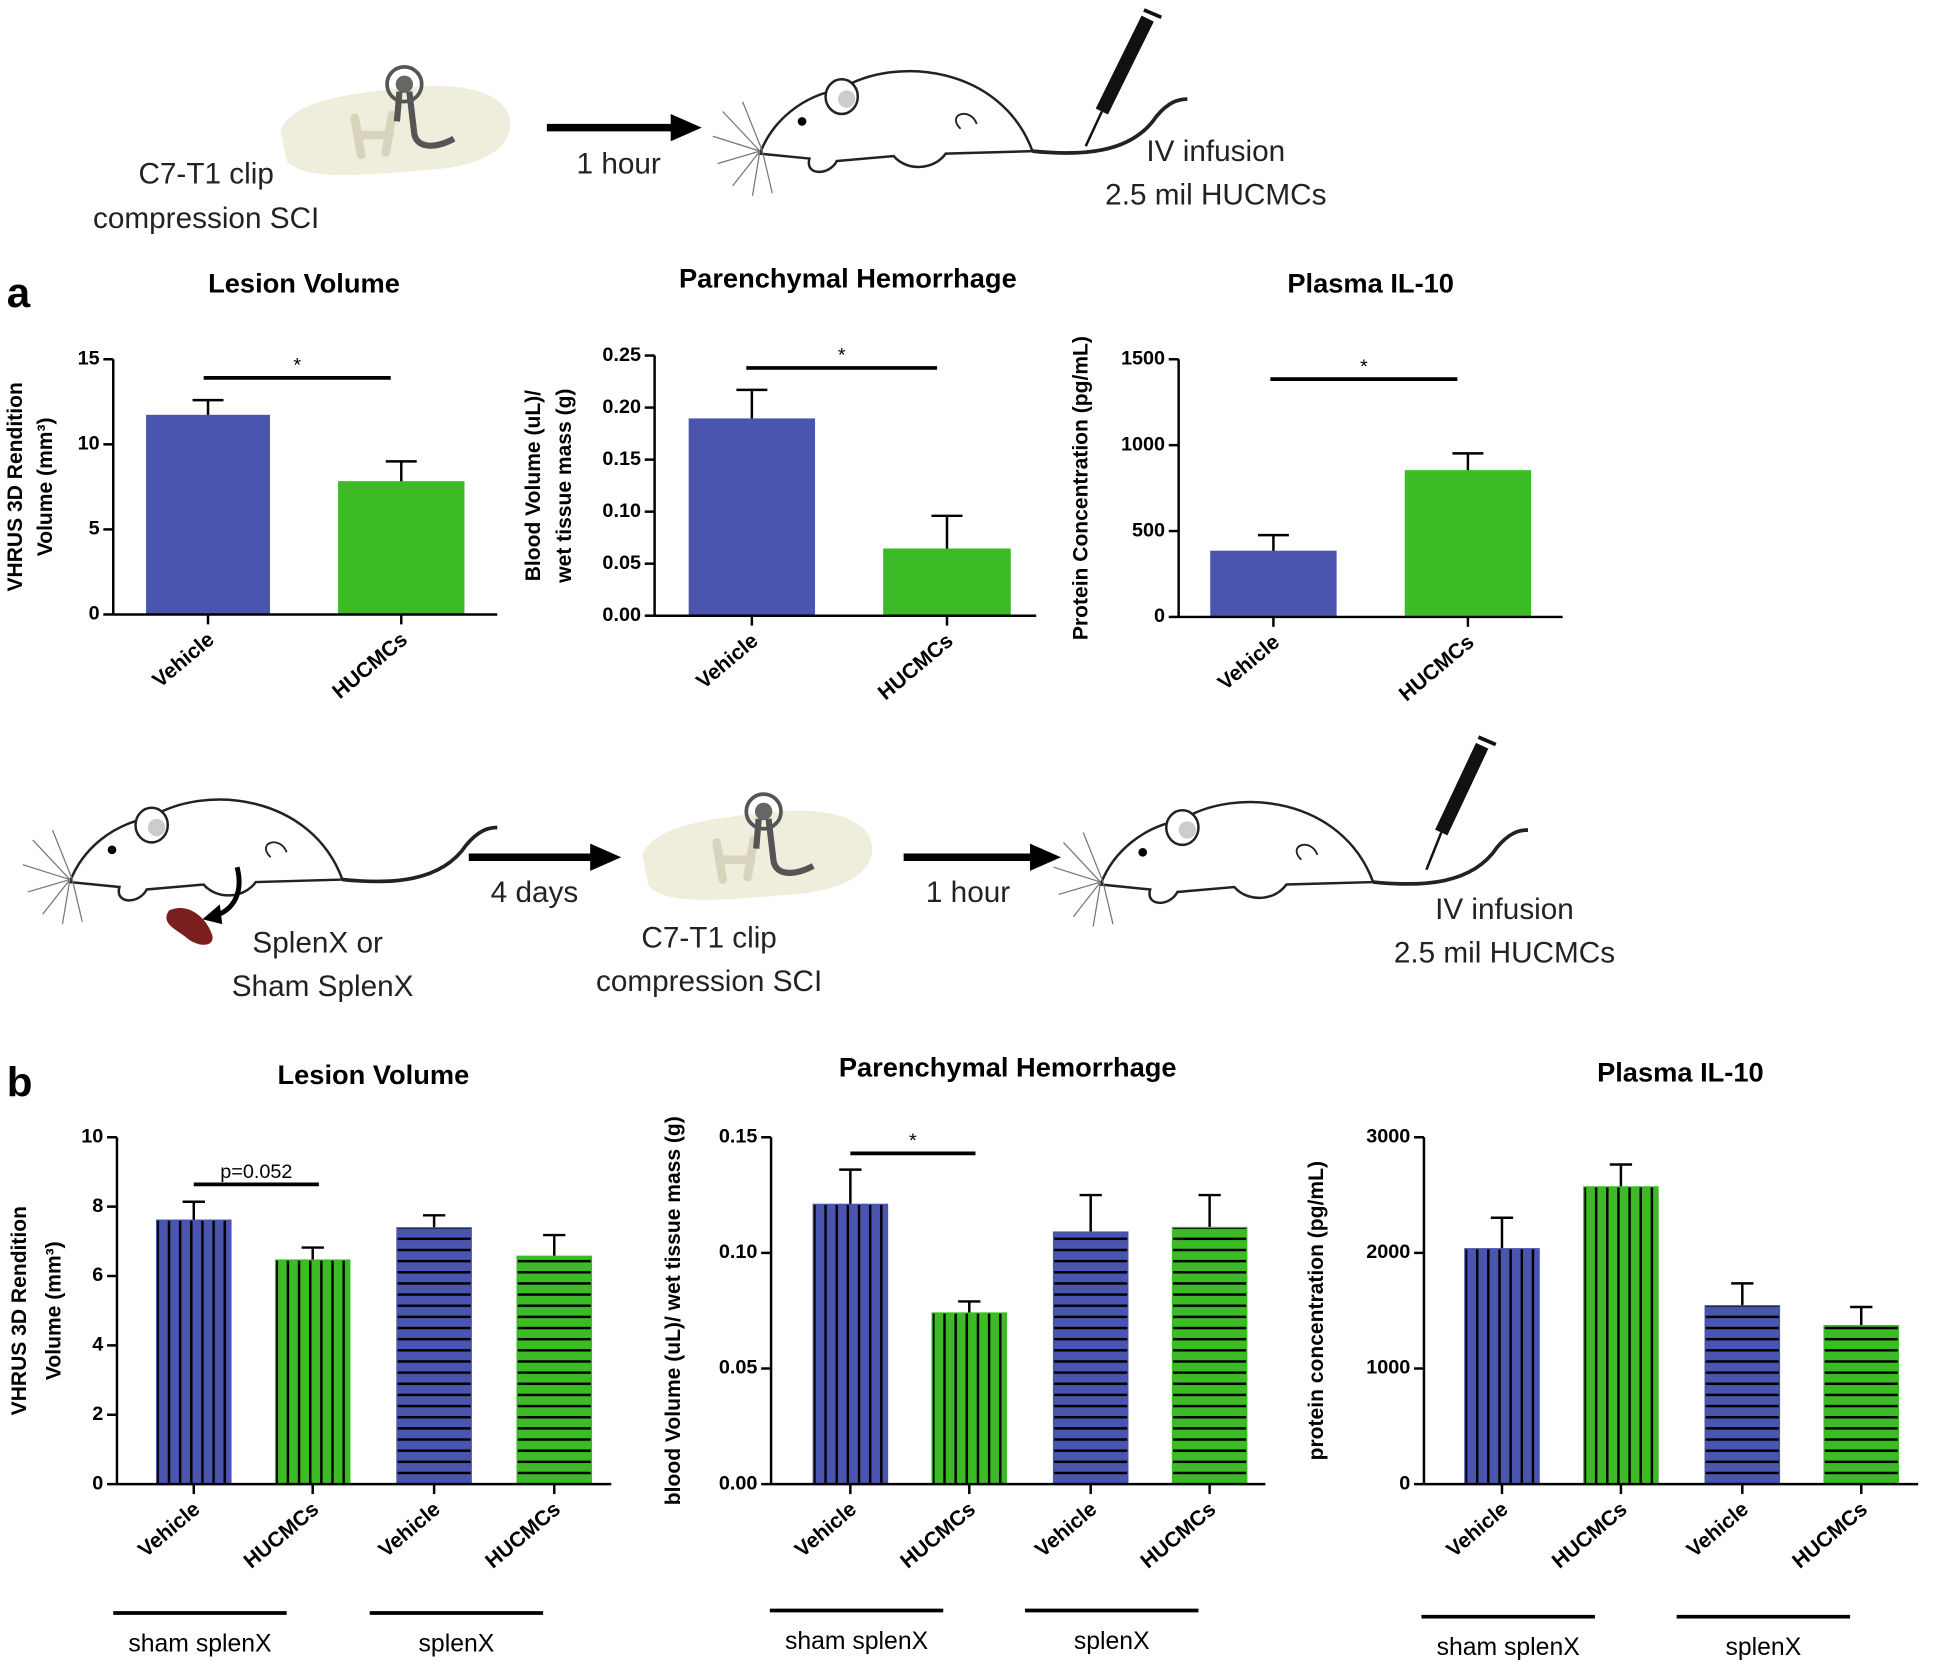 The image size is (1946, 1665). I want to click on y-axis-label: protein concentration (pg/mL), so click(1316, 1310).